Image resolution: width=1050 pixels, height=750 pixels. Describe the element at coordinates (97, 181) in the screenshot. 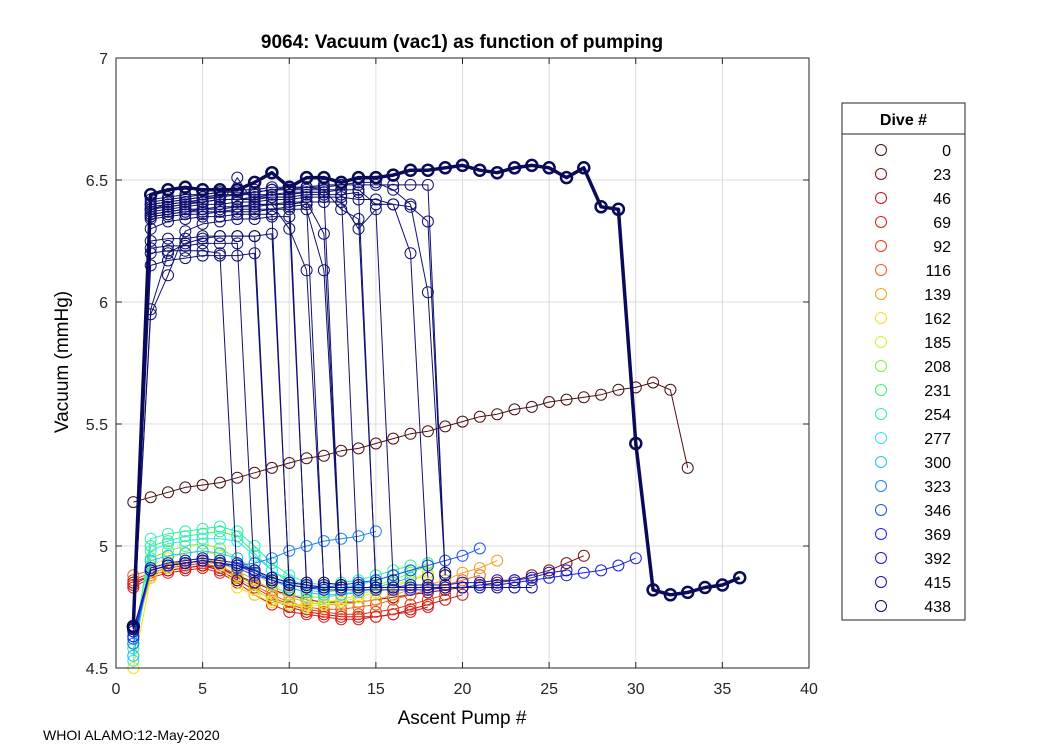

I see `y-tick-label: 6.5` at that location.